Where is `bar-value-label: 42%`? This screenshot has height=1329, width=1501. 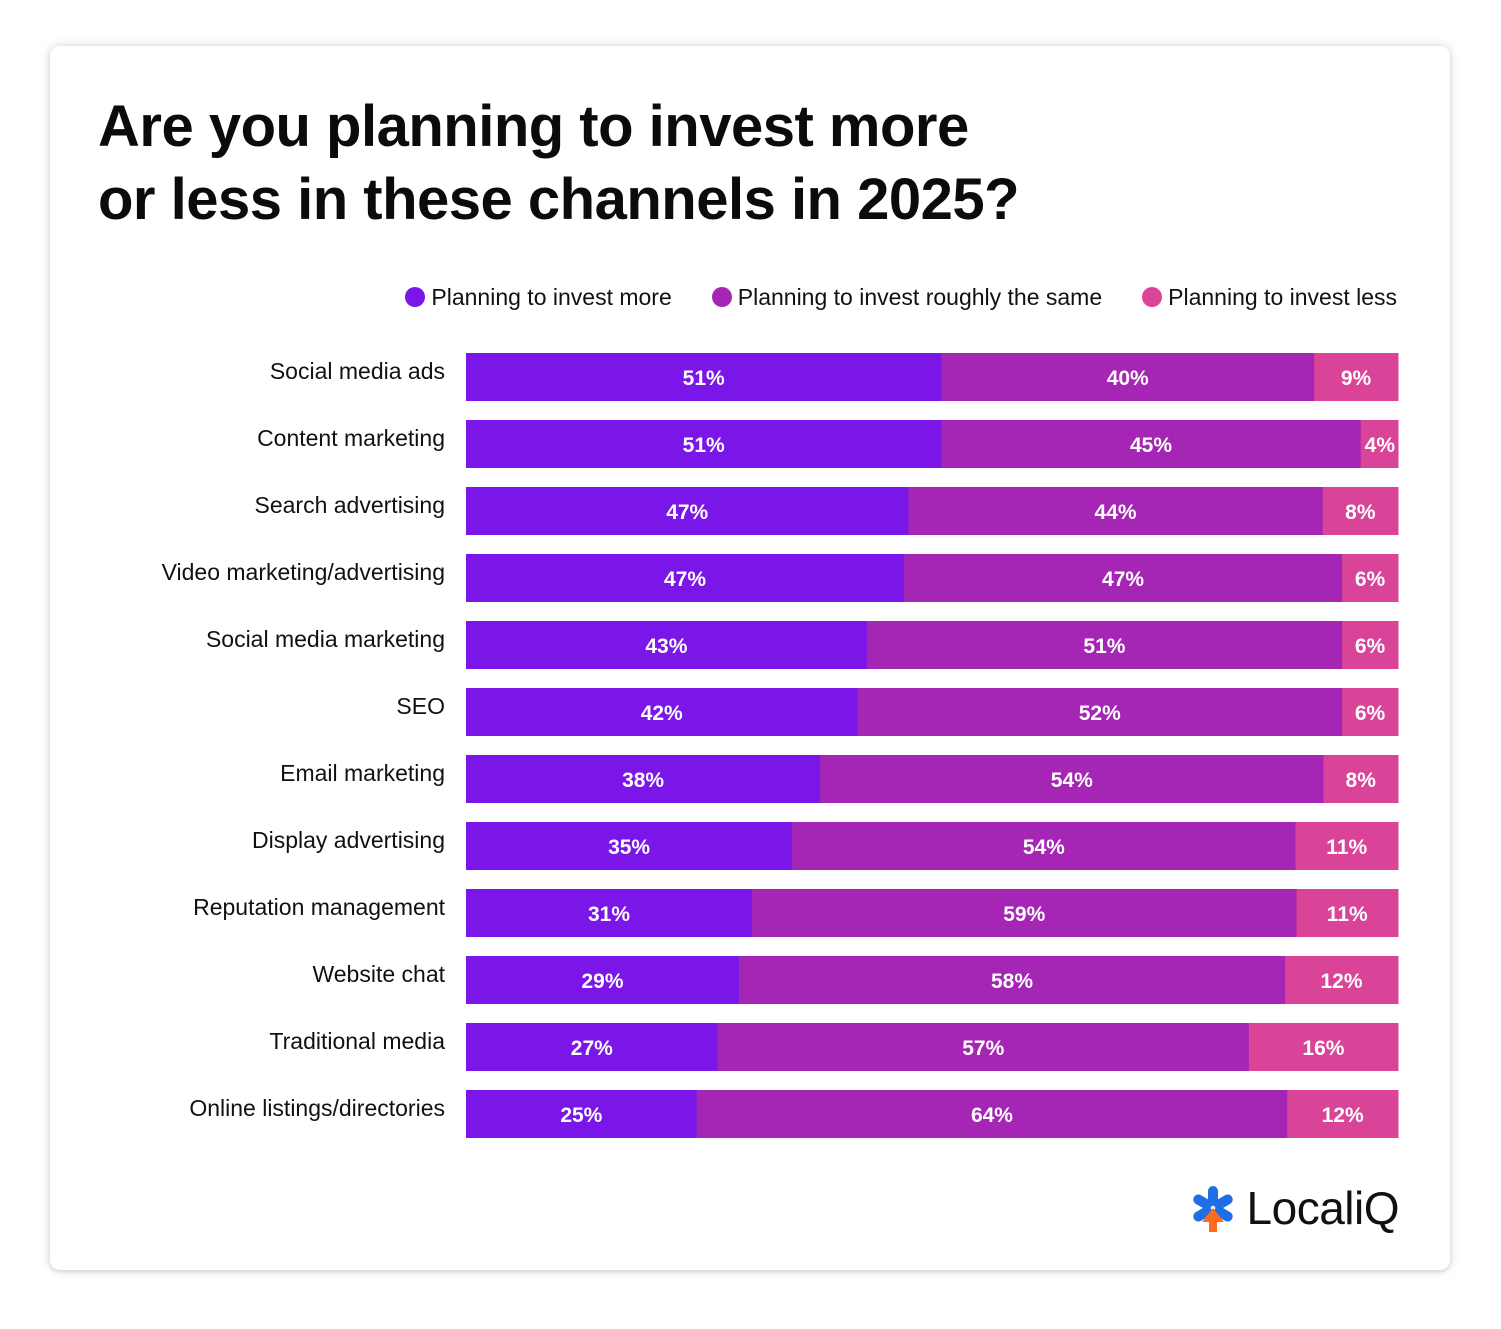 bar-value-label: 42% is located at coordinates (662, 713).